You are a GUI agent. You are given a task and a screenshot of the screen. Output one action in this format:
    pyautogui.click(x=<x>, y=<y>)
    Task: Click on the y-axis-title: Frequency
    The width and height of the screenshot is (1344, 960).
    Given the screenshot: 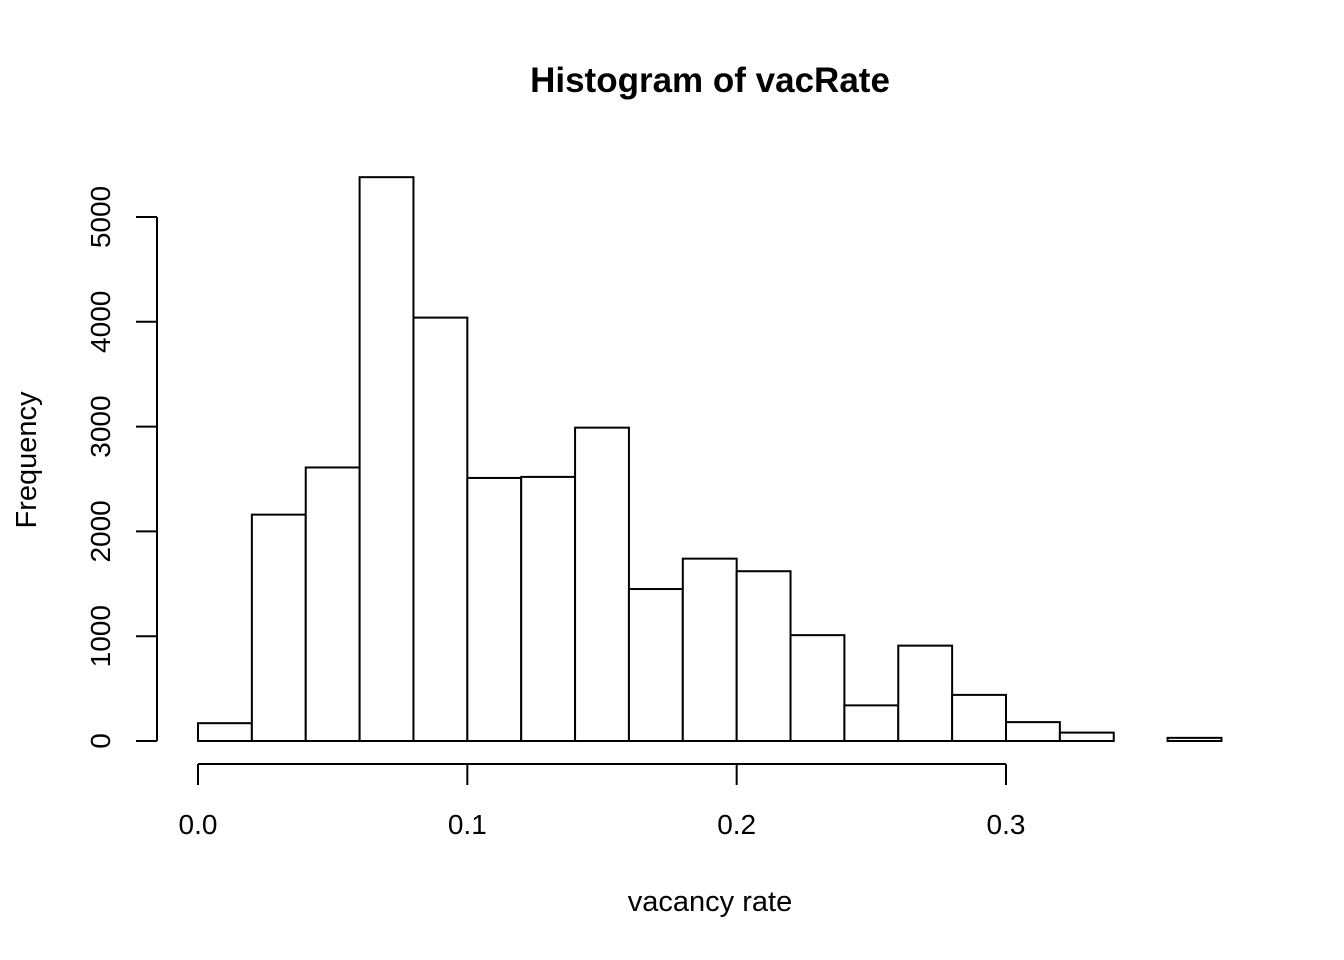 What is the action you would take?
    pyautogui.click(x=27, y=460)
    